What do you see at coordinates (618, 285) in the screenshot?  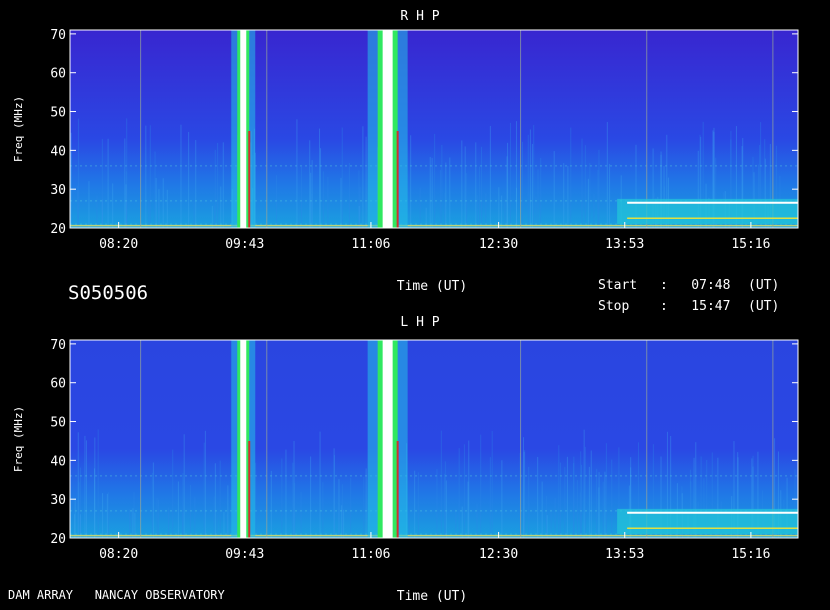 I see `start-label: Start` at bounding box center [618, 285].